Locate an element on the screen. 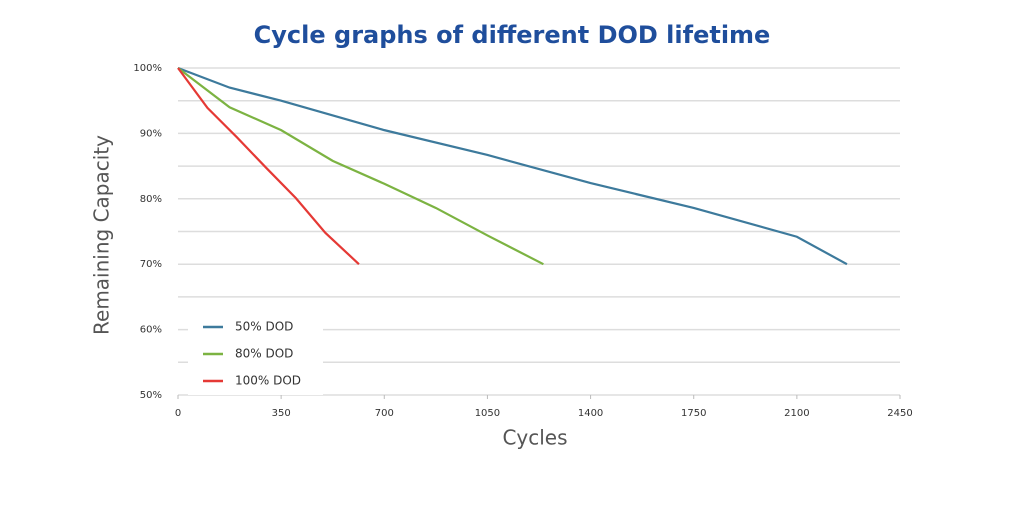 The image size is (1024, 505). x-tick-label: 1400 is located at coordinates (590, 413).